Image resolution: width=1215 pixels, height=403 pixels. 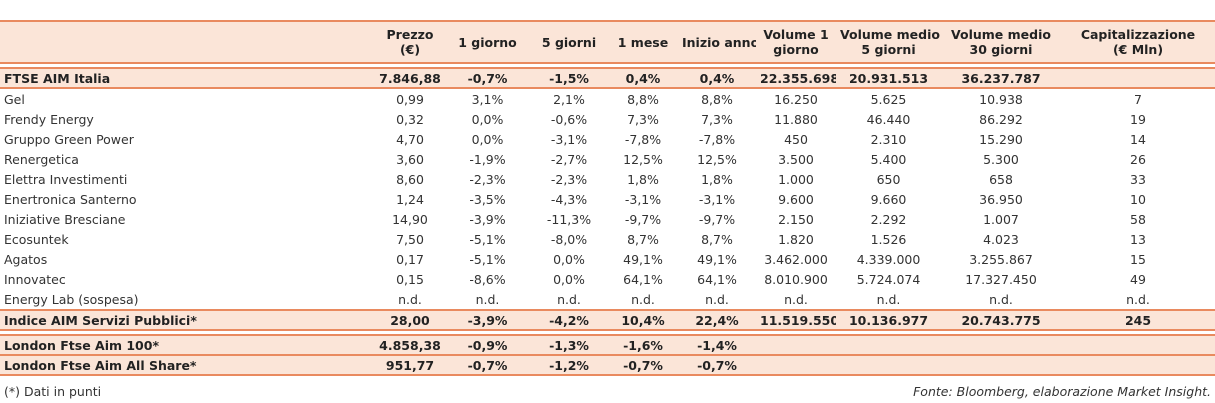 What do you see at coordinates (717, 78) in the screenshot?
I see `cell-value: 0,4%` at bounding box center [717, 78].